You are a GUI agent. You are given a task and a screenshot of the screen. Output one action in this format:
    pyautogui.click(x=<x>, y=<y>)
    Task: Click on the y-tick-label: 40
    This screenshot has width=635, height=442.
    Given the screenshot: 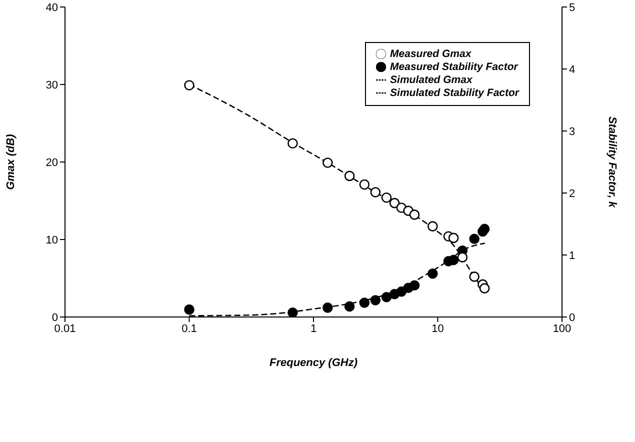 What is the action you would take?
    pyautogui.click(x=52, y=8)
    